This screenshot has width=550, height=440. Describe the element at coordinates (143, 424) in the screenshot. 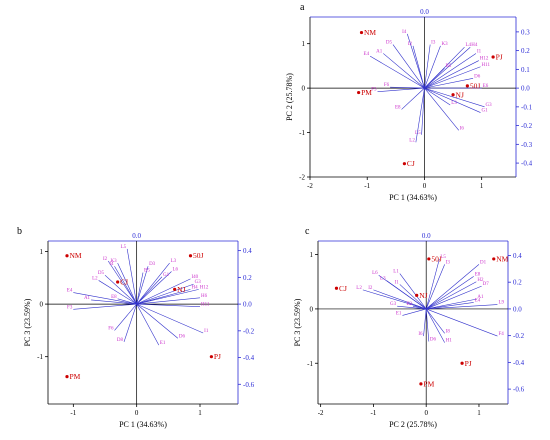

I see `x-axis-title: PC 1 (34.63%)` at that location.